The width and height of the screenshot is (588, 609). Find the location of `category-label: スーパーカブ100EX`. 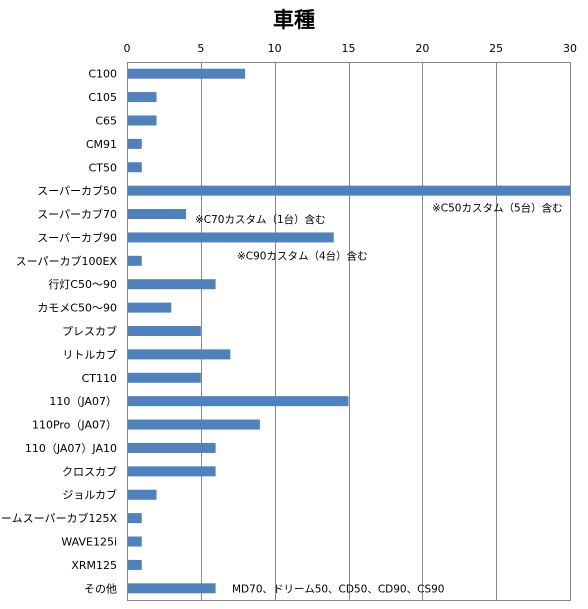

category-label: スーパーカブ100EX is located at coordinates (67, 261).